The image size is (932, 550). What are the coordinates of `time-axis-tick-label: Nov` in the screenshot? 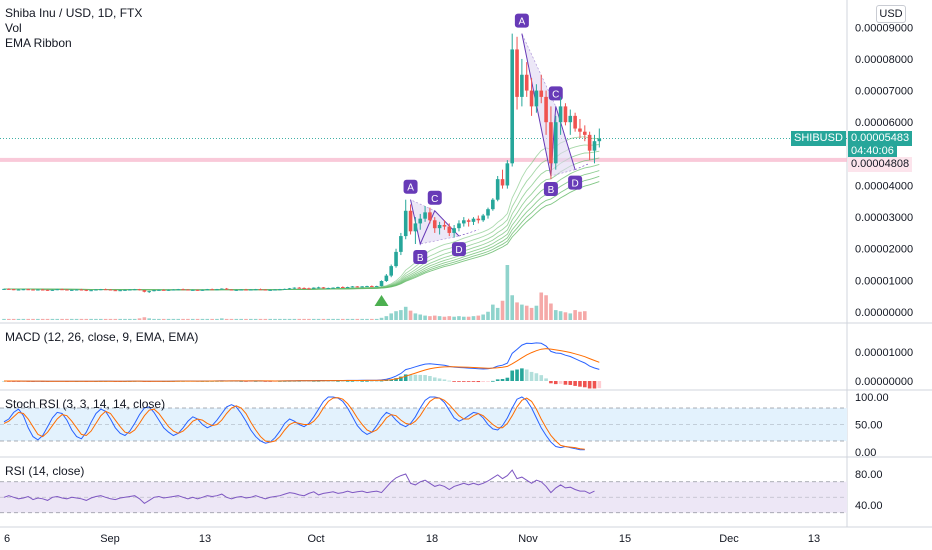 It's located at (528, 539).